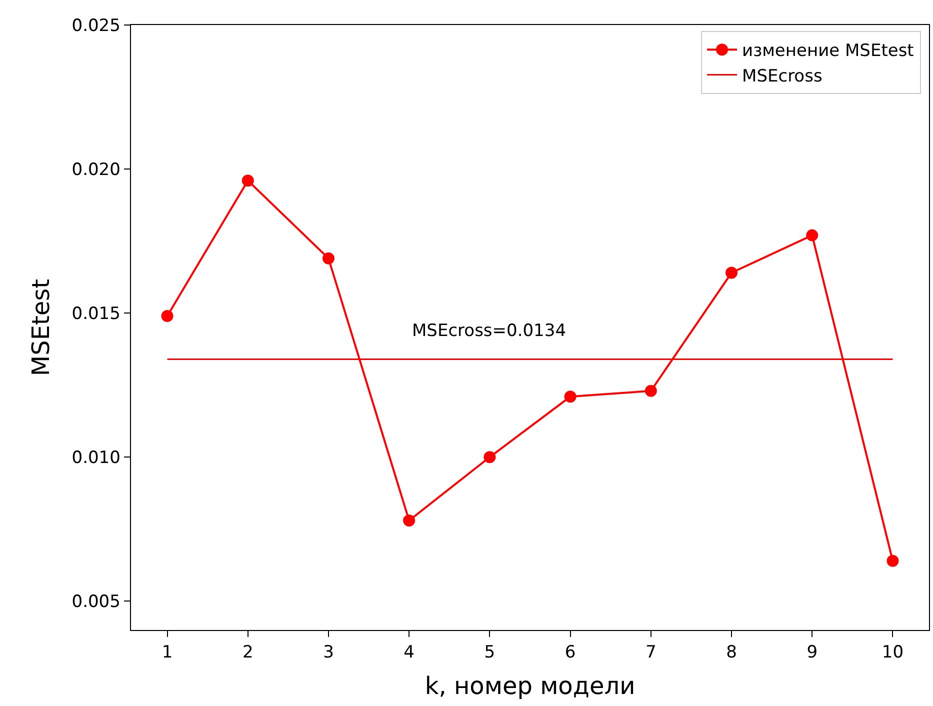 The image size is (933, 706). Describe the element at coordinates (40, 327) in the screenshot. I see `y-axis-title: MSEtest` at that location.